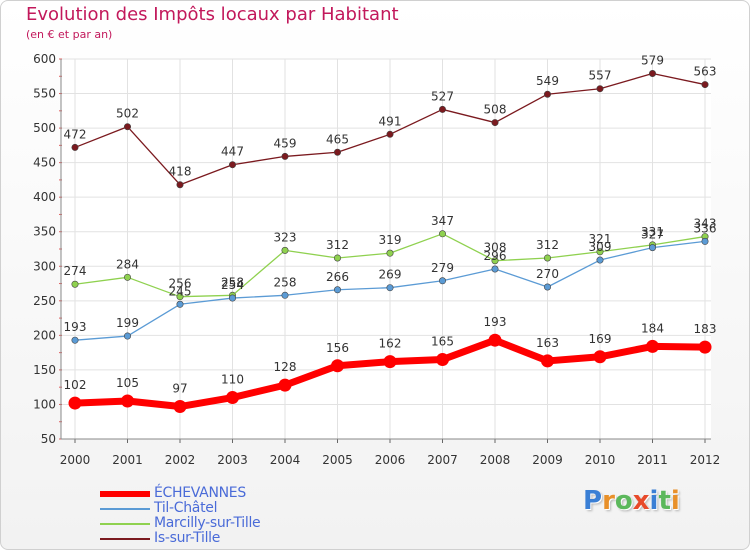 Image resolution: width=750 pixels, height=550 pixels. What do you see at coordinates (127, 114) in the screenshot?
I see `data-label-is-sur-tille: 502` at bounding box center [127, 114].